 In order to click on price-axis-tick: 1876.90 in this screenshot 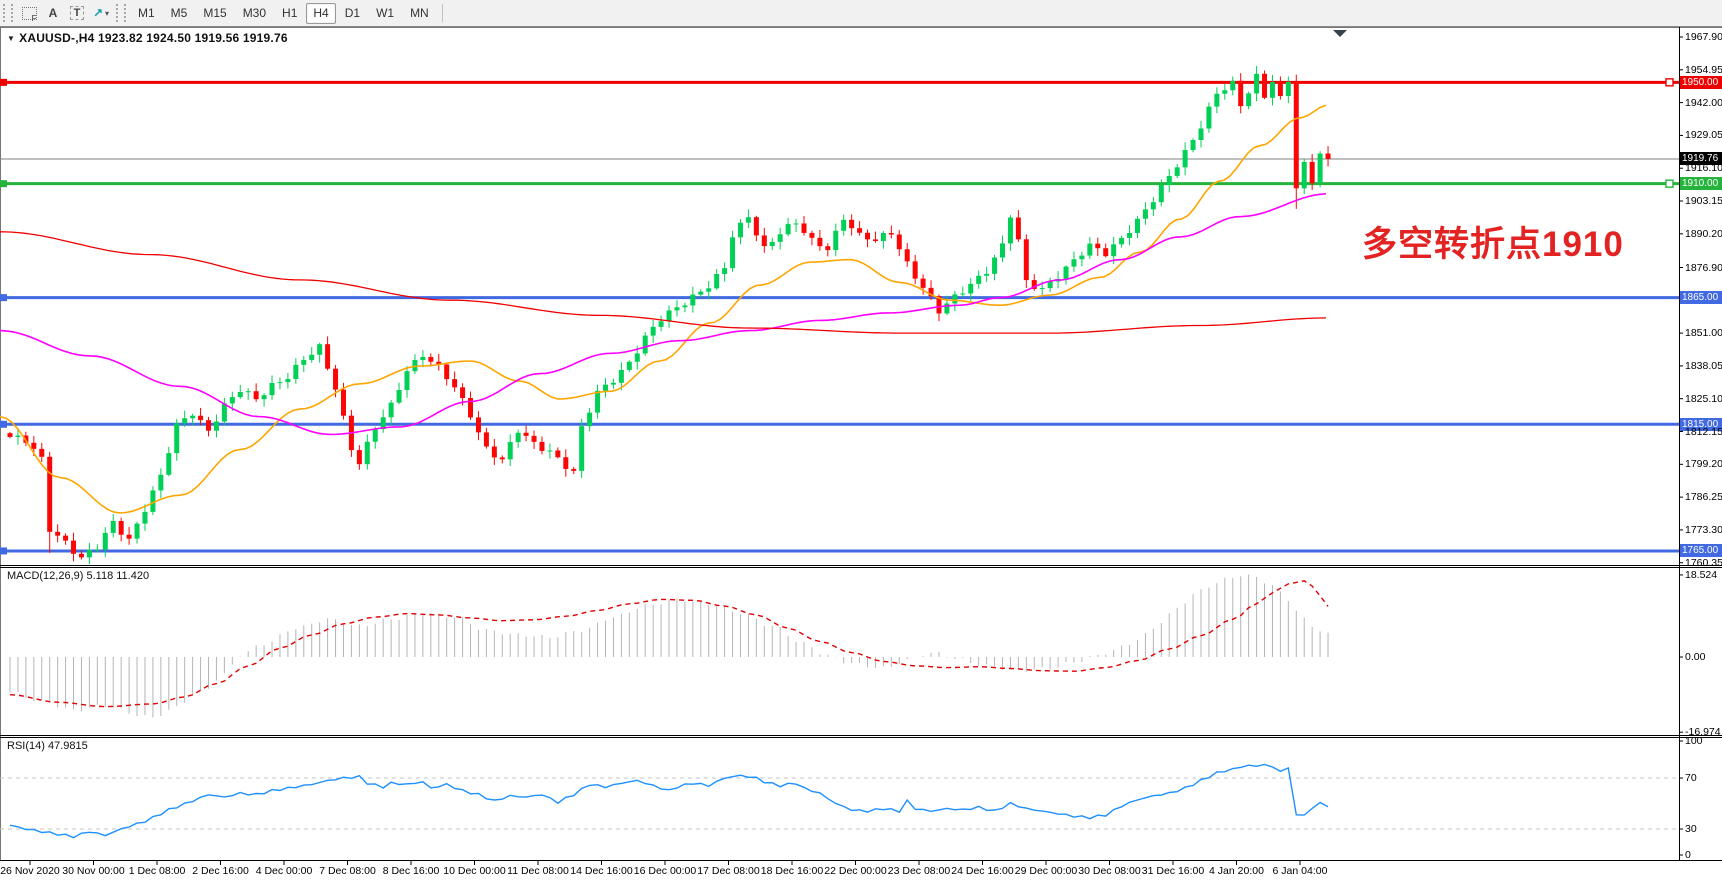, I will do `click(1703, 267)`.